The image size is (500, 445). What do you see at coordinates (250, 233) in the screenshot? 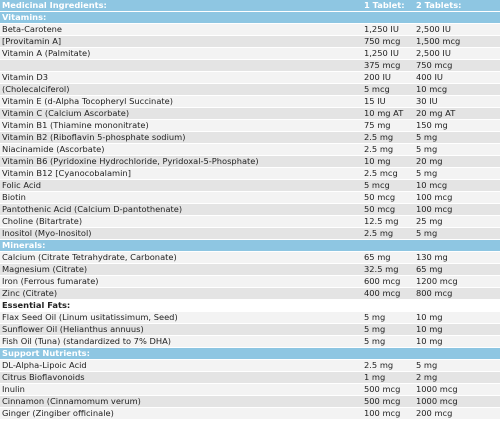
I see `table-row: Inositol (Myo-Inositol) 2.5 mg 5 mg` at bounding box center [250, 233].